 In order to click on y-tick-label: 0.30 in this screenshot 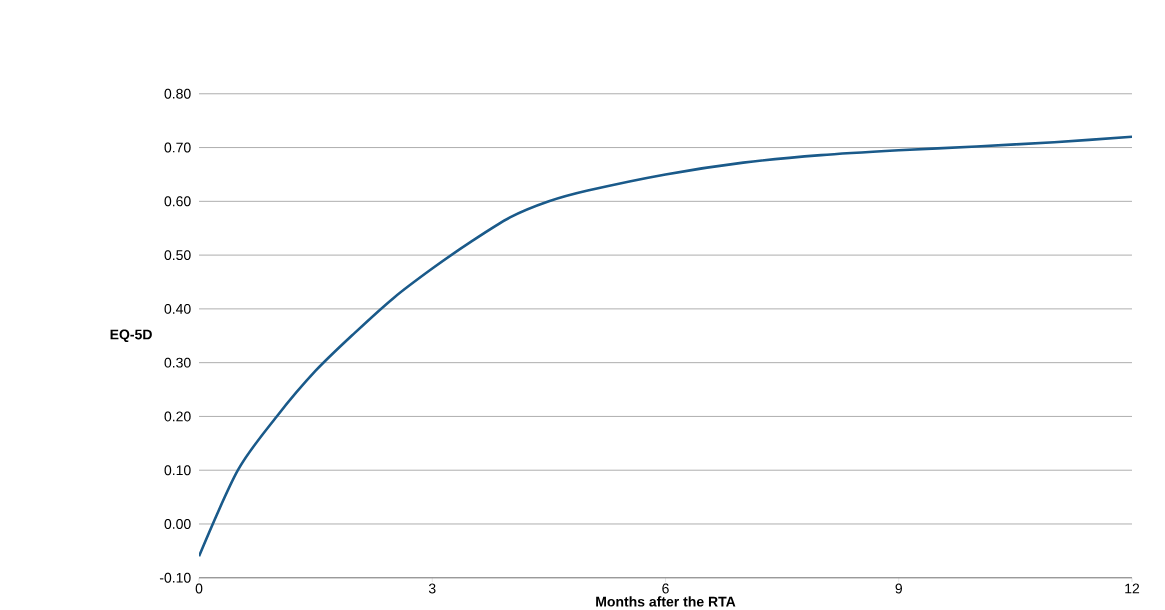, I will do `click(177, 362)`.